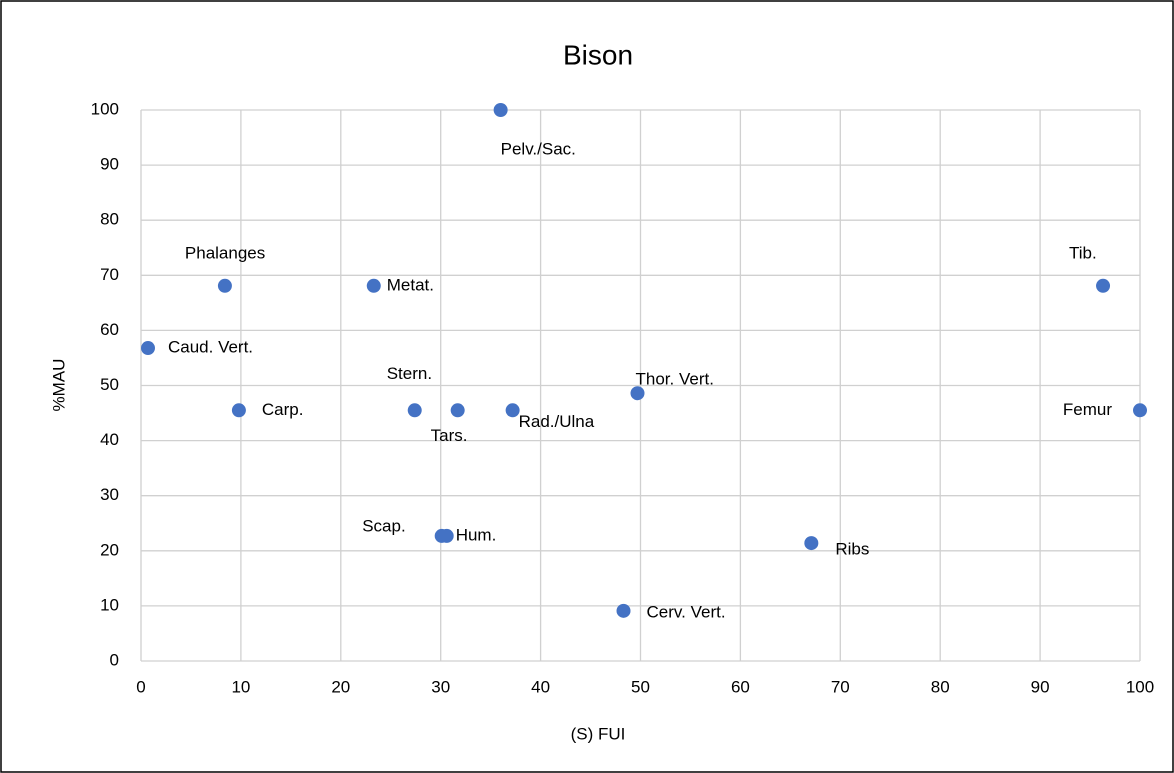 The height and width of the screenshot is (773, 1174). I want to click on x-tick-label: 20, so click(340, 686).